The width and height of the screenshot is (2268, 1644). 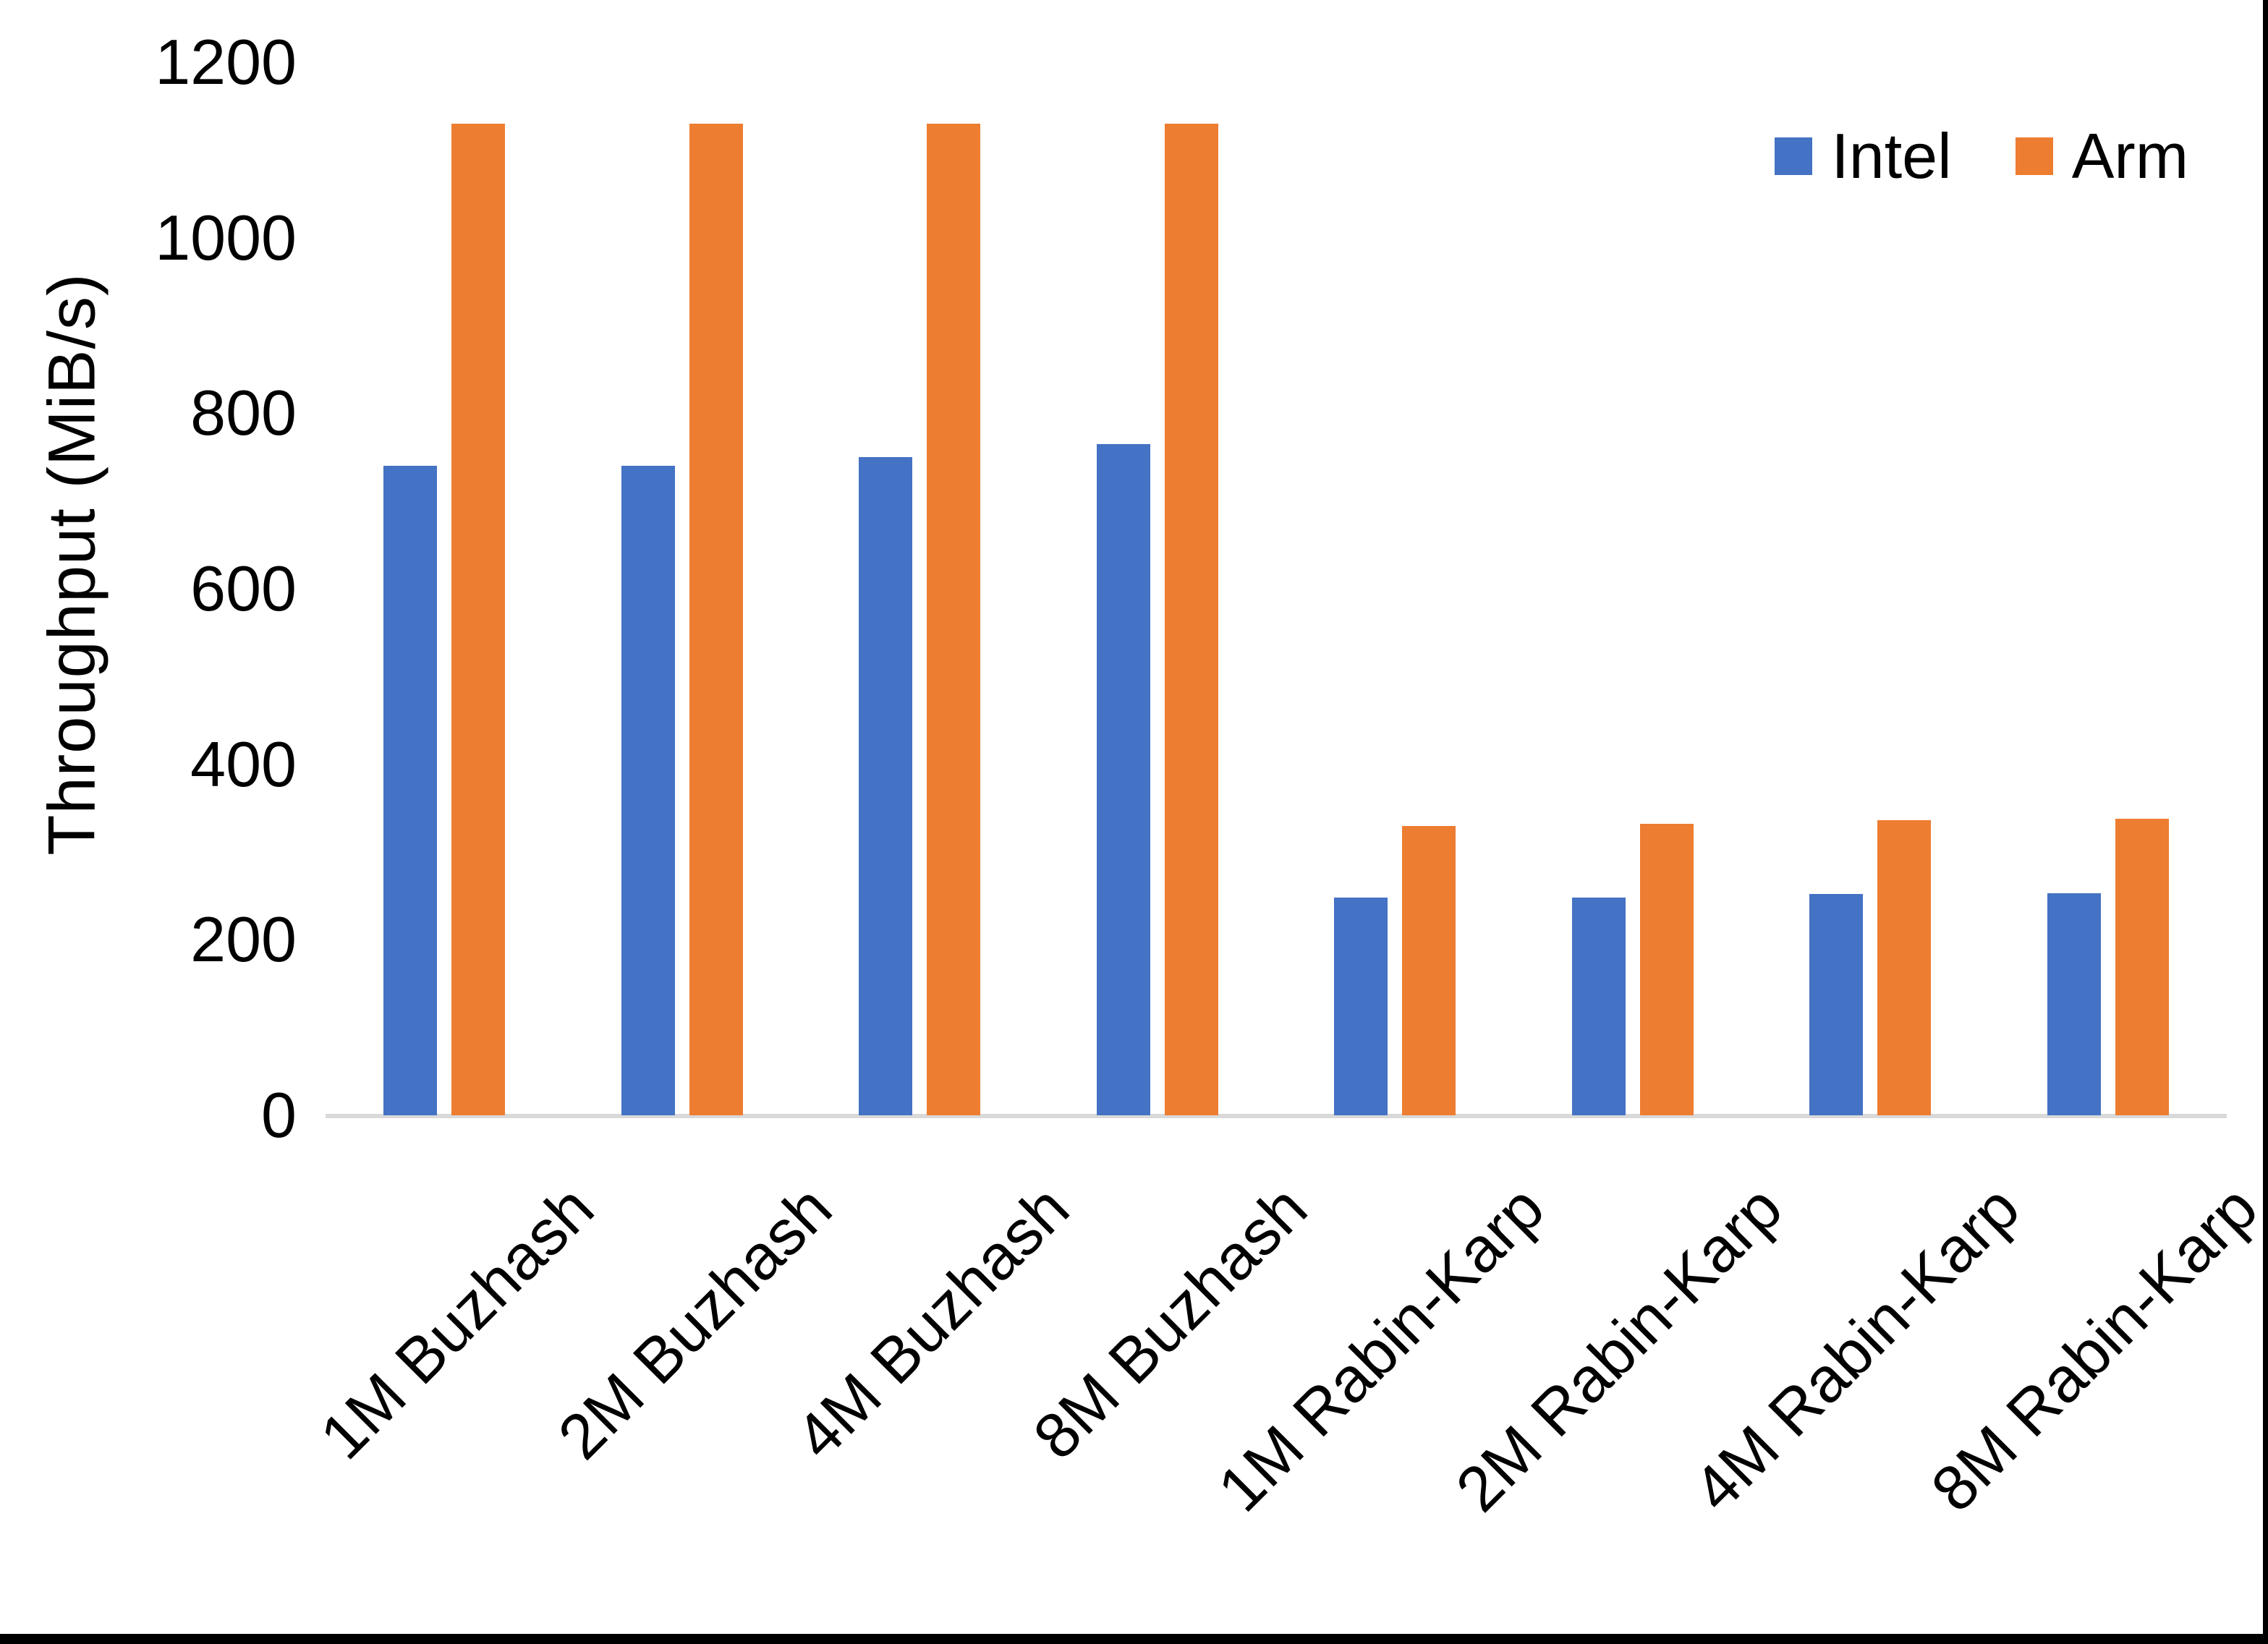 I want to click on y-tick-label-600: 600, so click(x=243, y=588).